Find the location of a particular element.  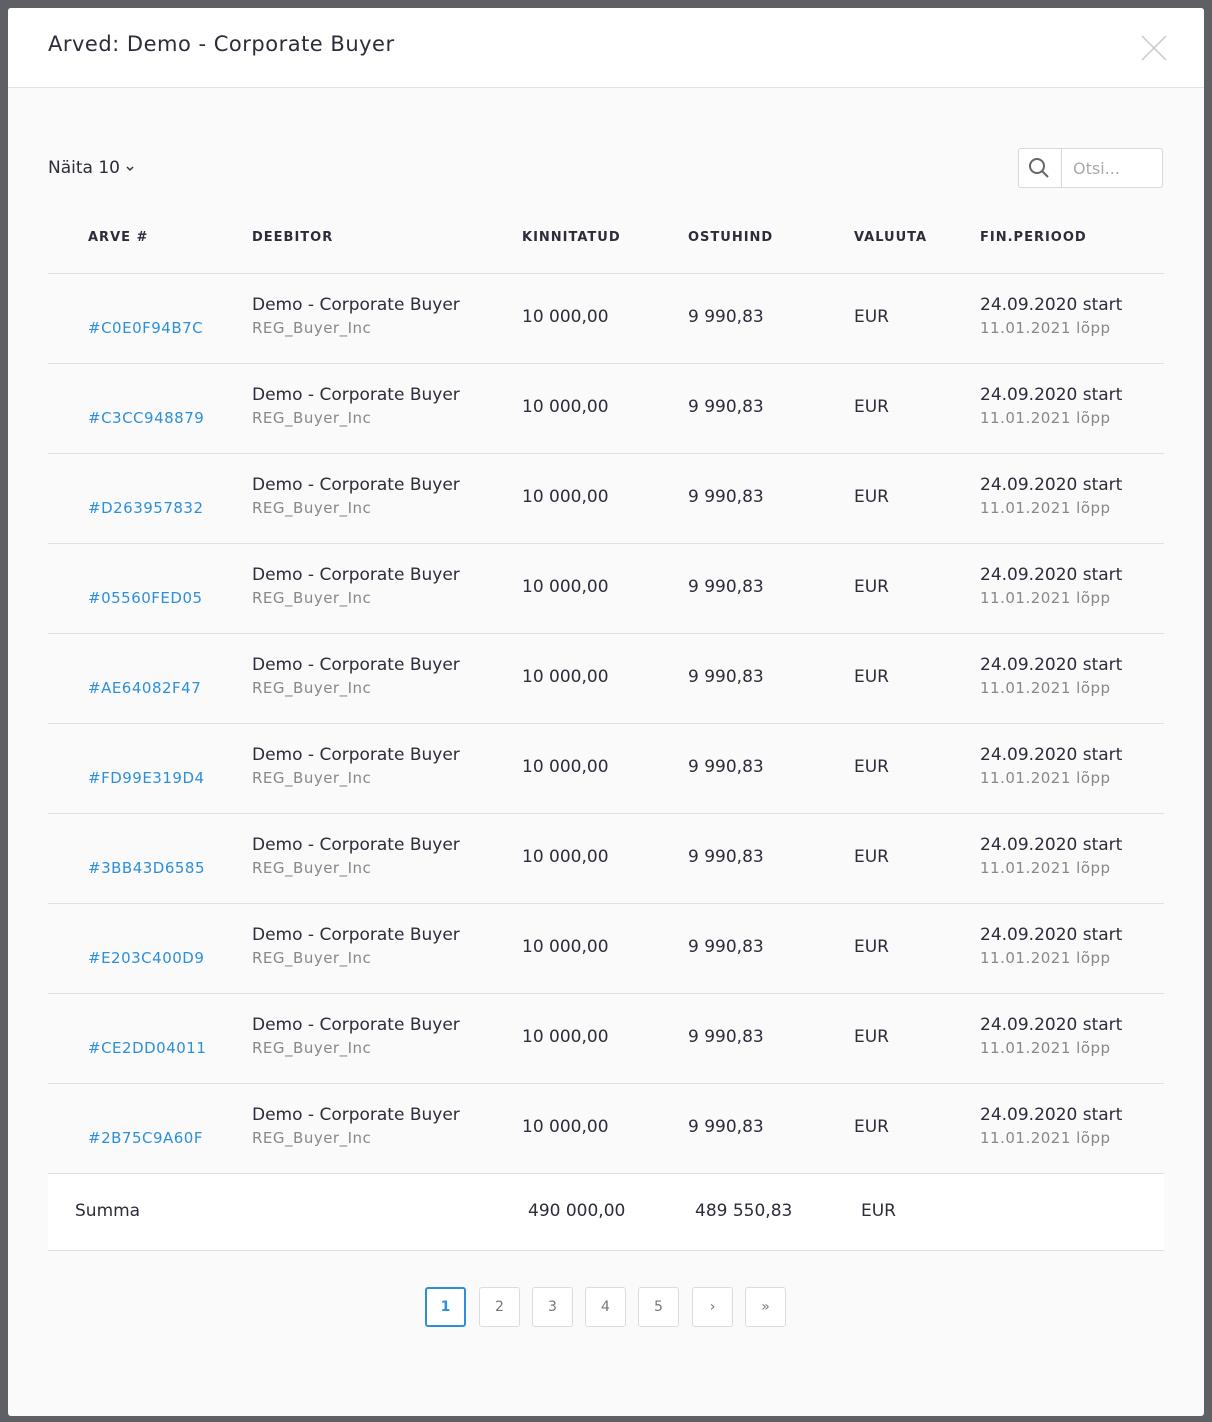

summary-divider is located at coordinates (606, 1250).